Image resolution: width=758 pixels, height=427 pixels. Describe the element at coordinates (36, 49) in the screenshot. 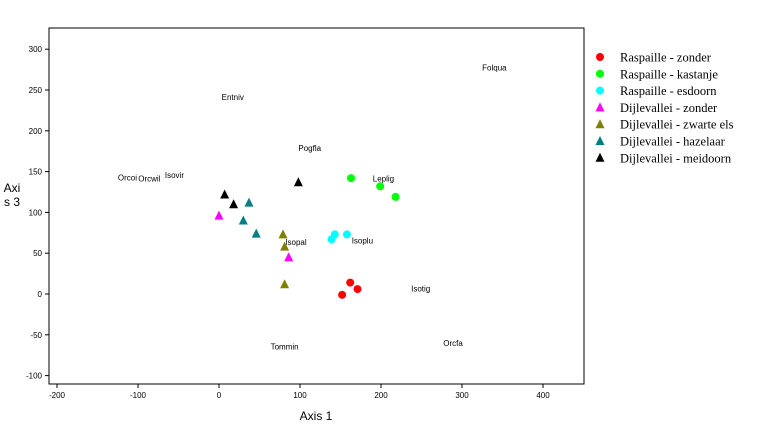

I see `y-tick-label: 300` at that location.